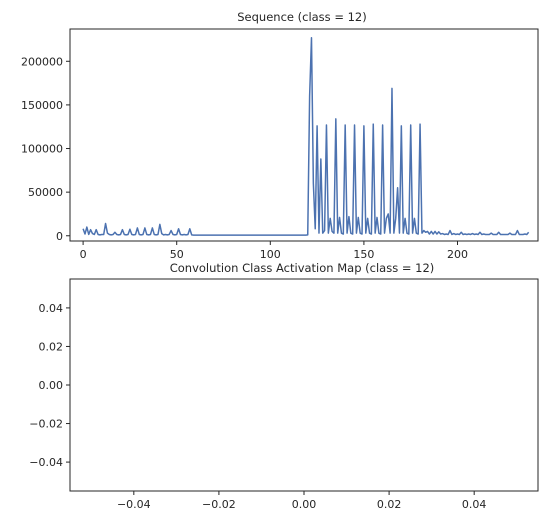  What do you see at coordinates (457, 254) in the screenshot?
I see `x-tick-label: 200` at bounding box center [457, 254].